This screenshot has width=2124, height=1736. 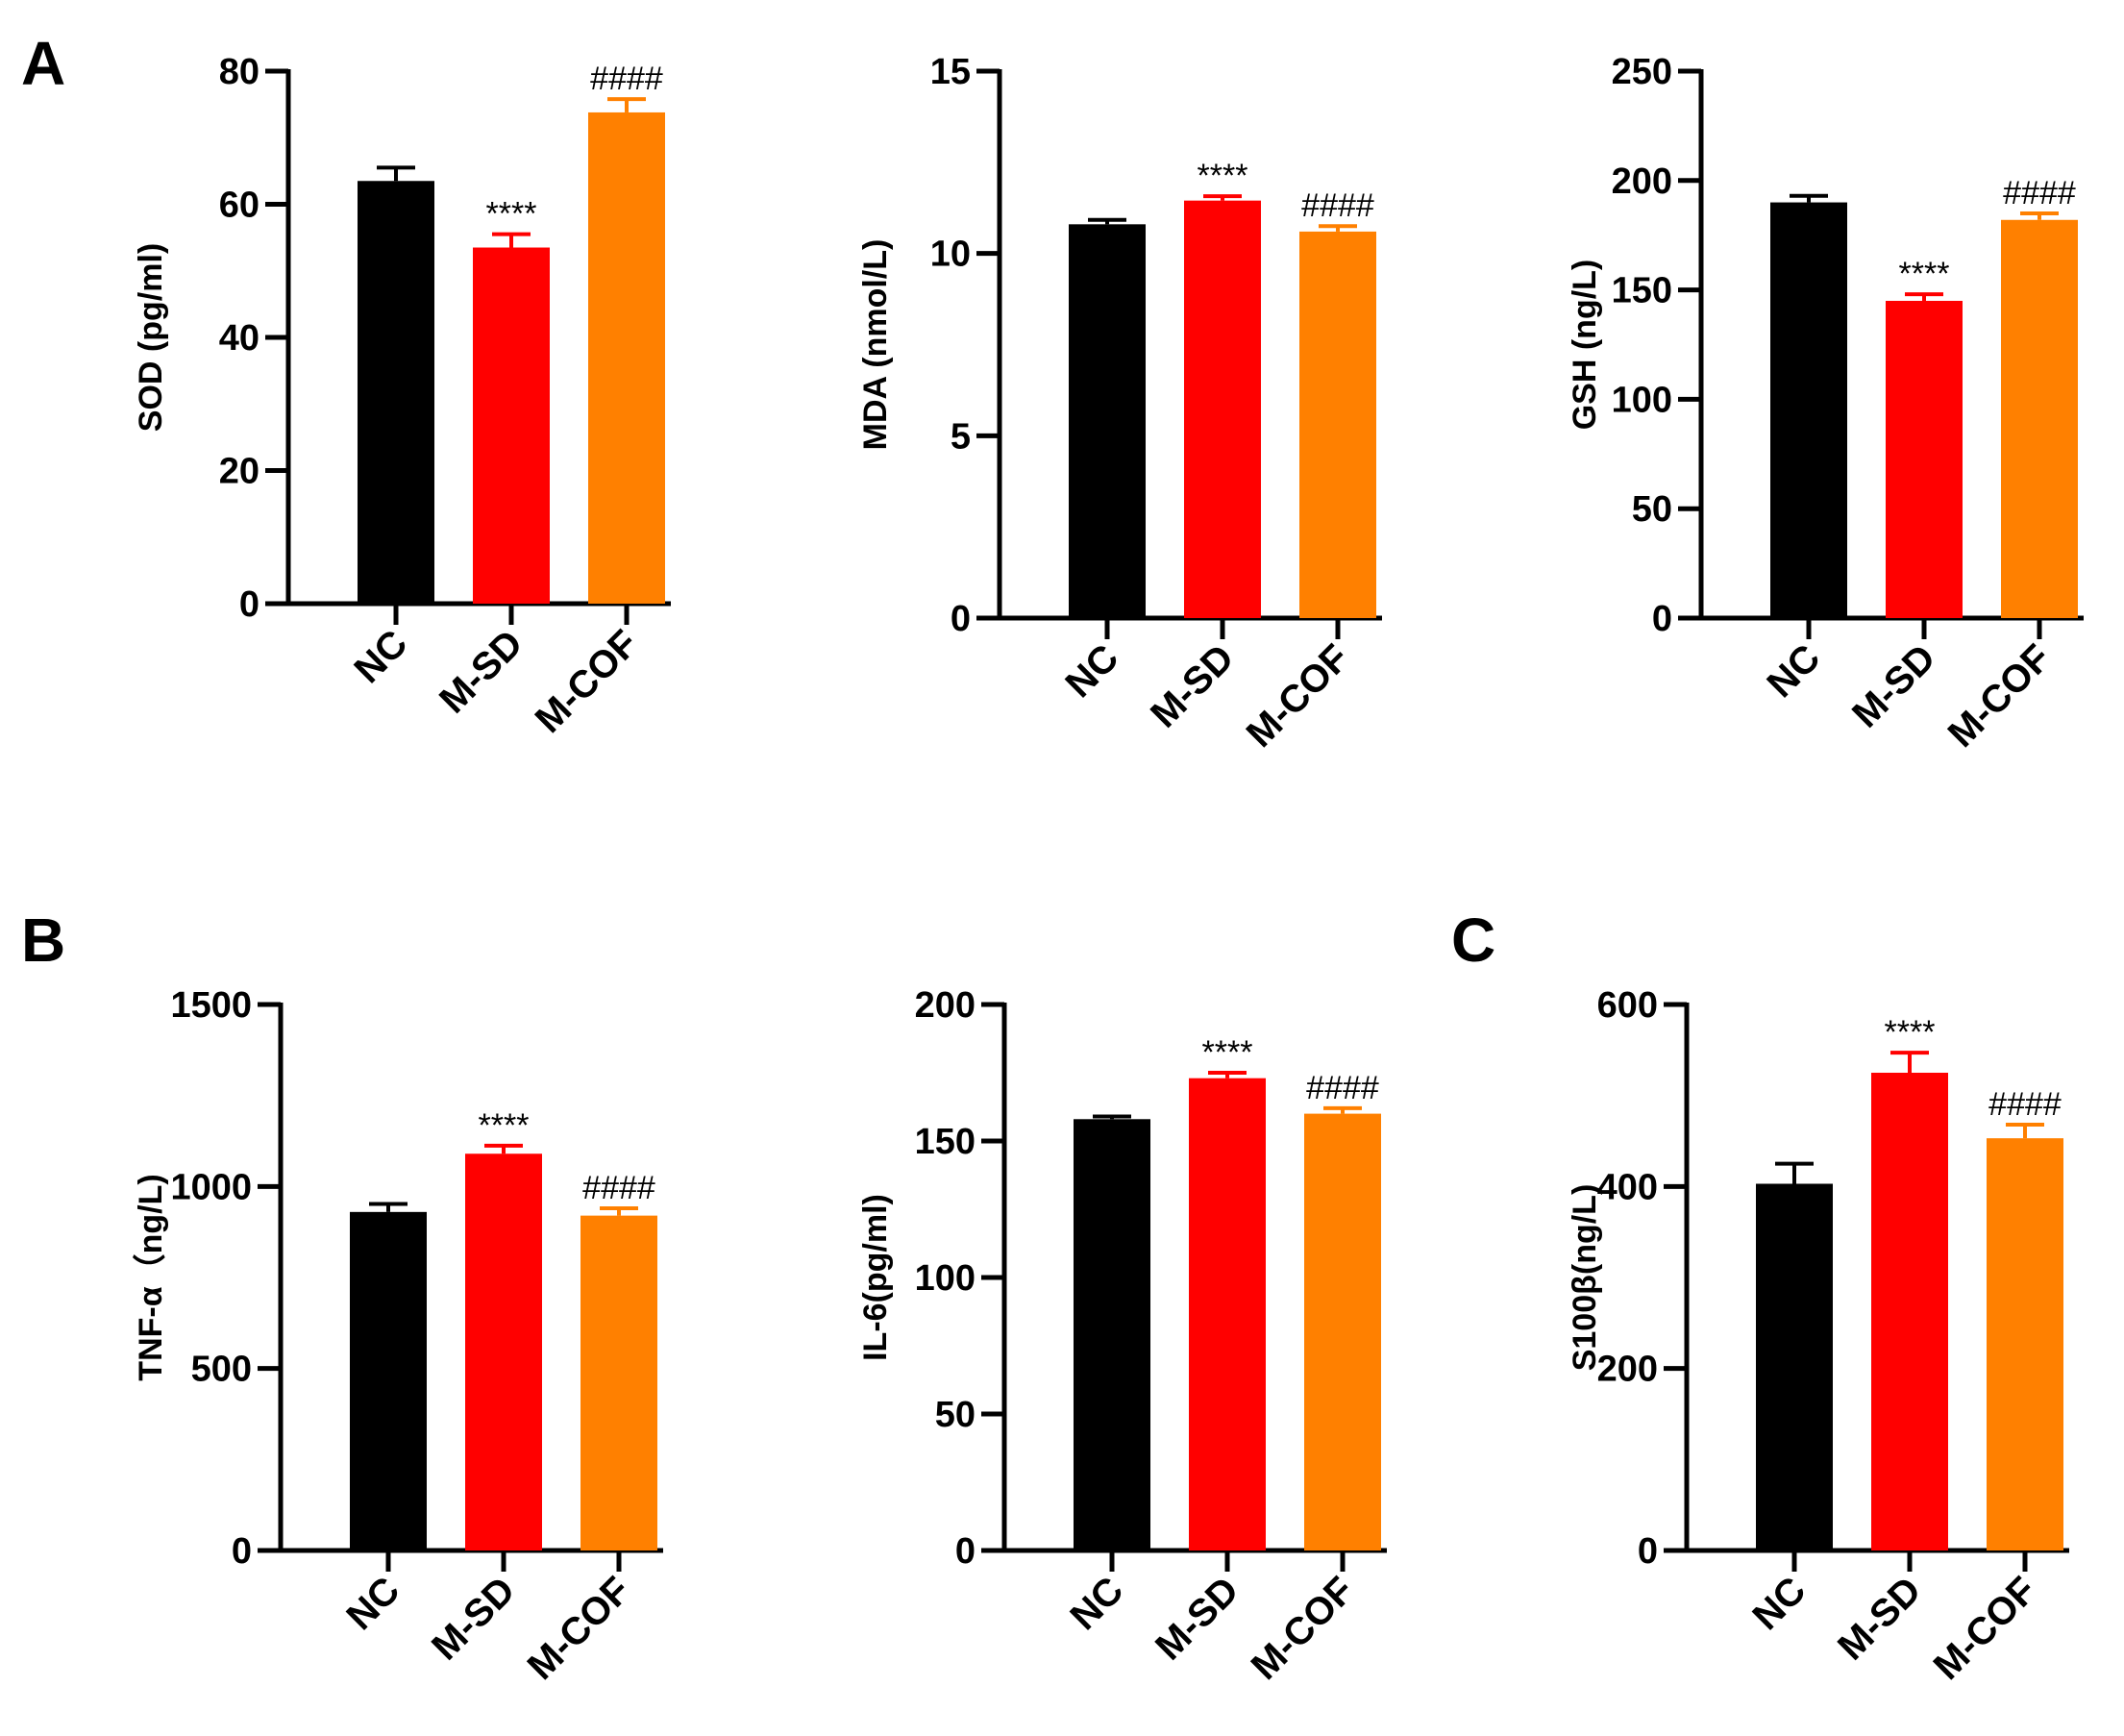 What do you see at coordinates (239, 338) in the screenshot?
I see `y-tick-label: 40` at bounding box center [239, 338].